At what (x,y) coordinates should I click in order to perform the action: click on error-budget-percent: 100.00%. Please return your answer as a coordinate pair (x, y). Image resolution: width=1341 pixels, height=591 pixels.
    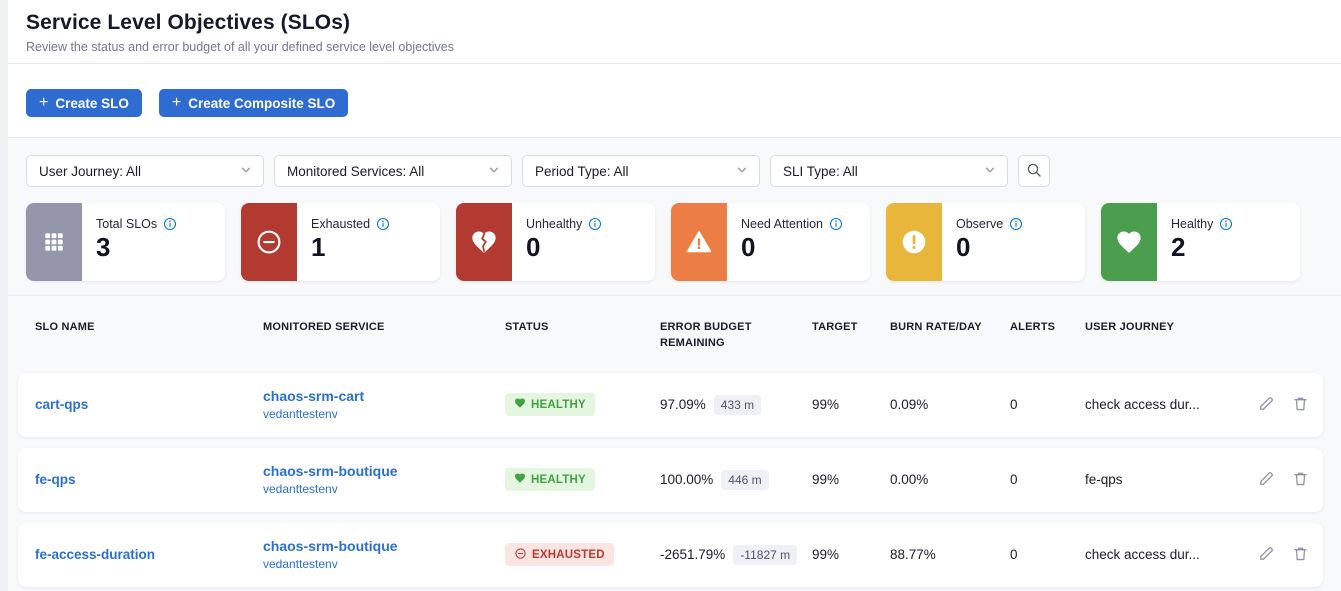
    Looking at the image, I should click on (687, 480).